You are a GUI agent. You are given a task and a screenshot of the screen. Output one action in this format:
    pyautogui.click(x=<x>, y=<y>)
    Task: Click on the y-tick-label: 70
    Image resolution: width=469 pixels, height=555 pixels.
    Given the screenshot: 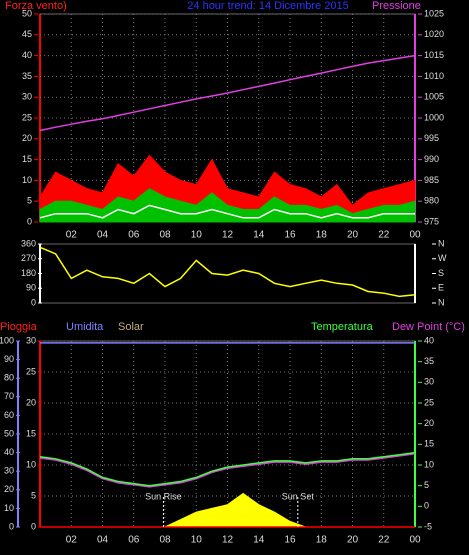 What is the action you would take?
    pyautogui.click(x=9, y=396)
    